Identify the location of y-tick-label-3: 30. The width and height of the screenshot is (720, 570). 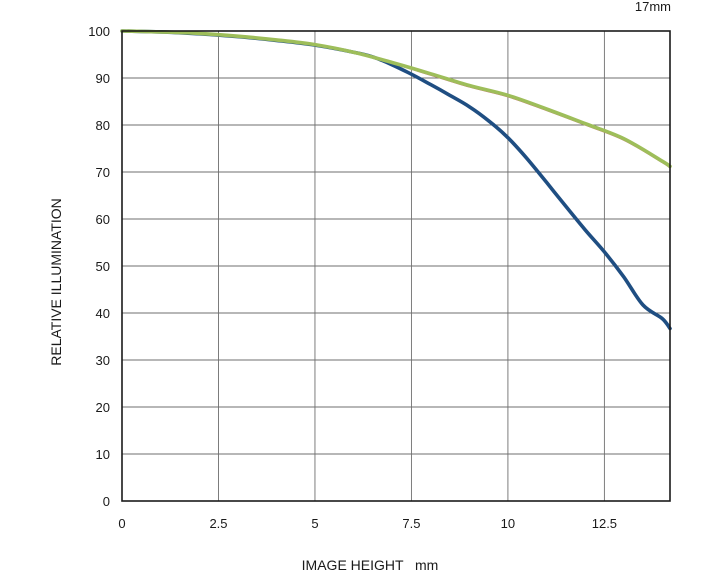
(103, 360).